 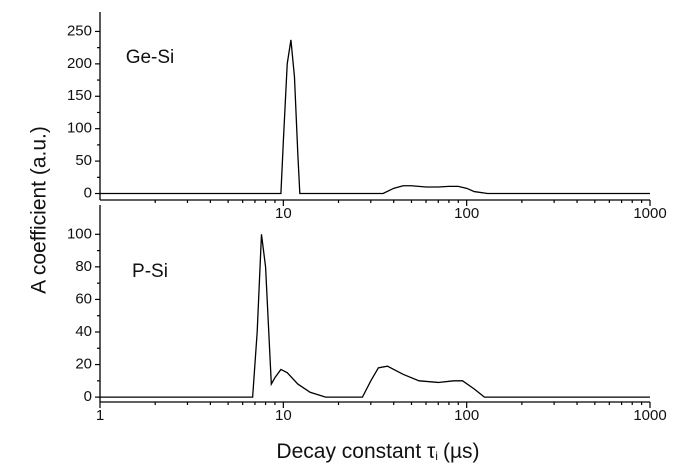 I want to click on x-axis-label-sub: i, so click(x=436, y=456).